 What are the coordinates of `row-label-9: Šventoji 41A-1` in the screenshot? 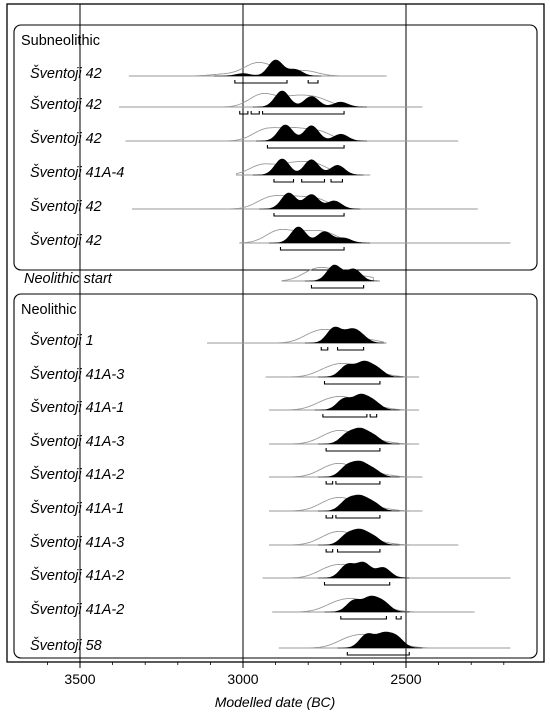 It's located at (77, 407).